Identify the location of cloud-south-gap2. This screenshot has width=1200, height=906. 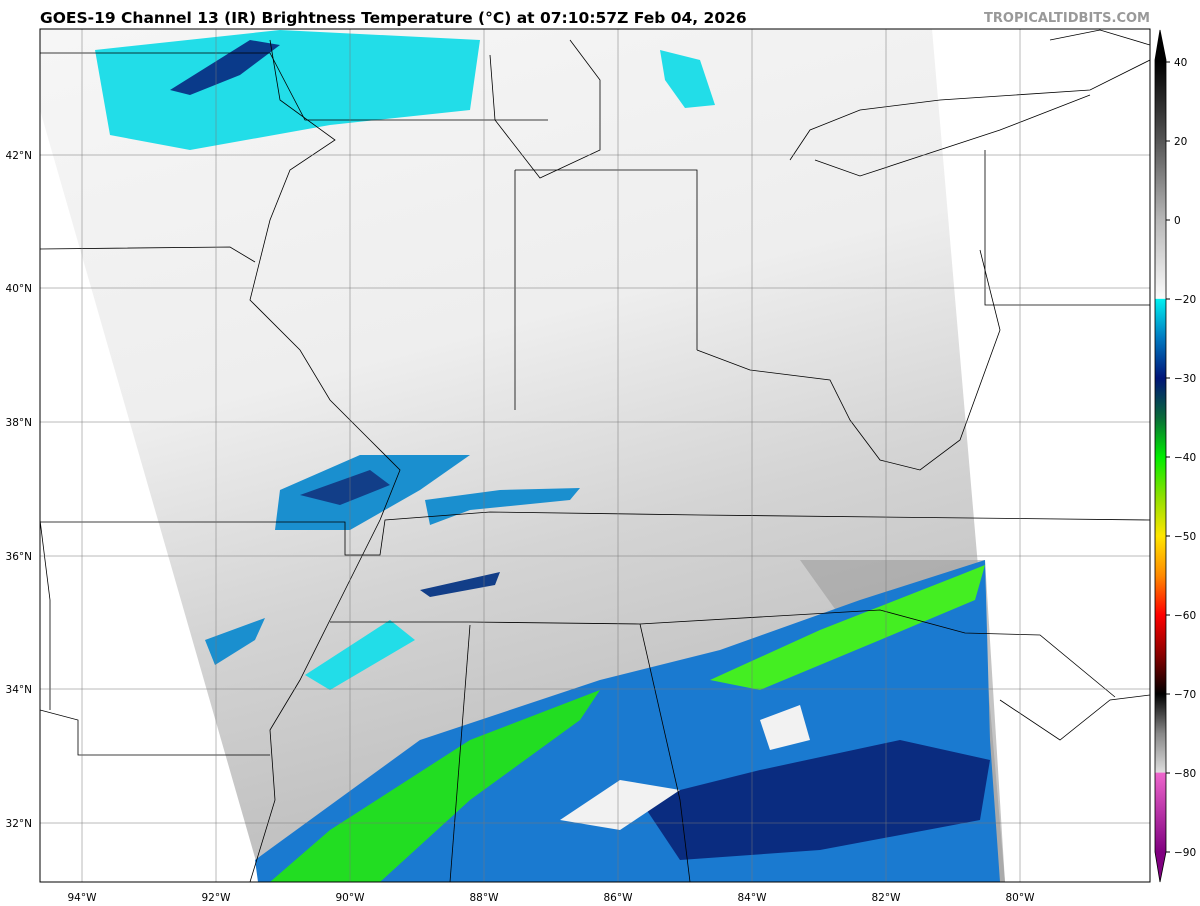
(785, 727).